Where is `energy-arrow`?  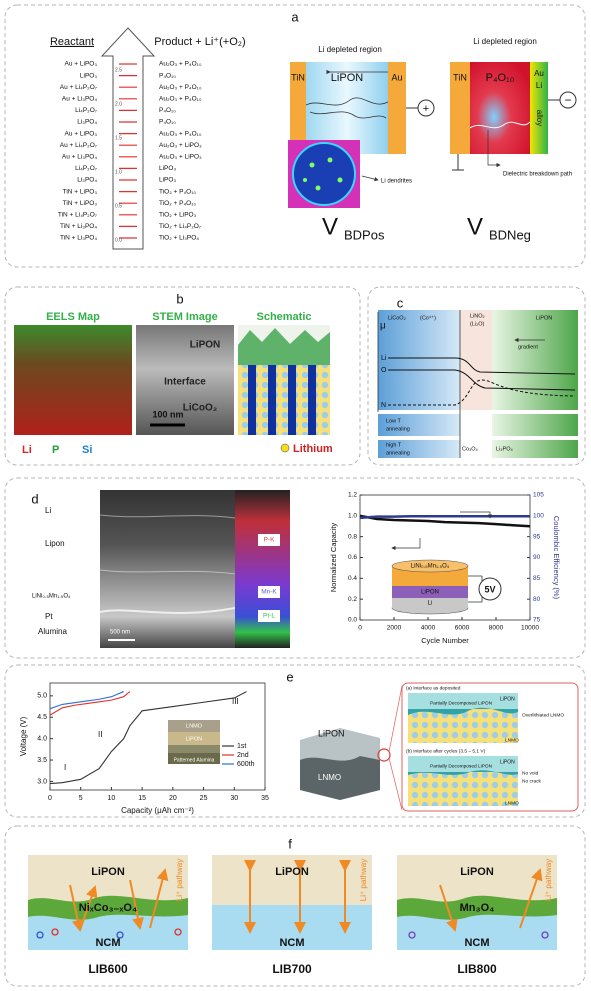
energy-arrow is located at coordinates (128, 138).